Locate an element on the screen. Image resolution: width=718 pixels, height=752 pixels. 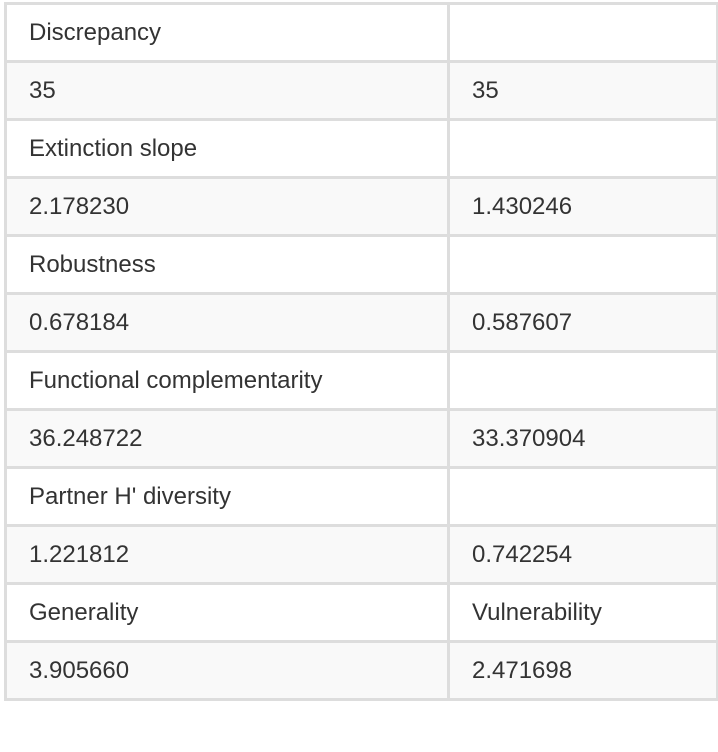
table-cell: 3.905660 is located at coordinates (227, 670).